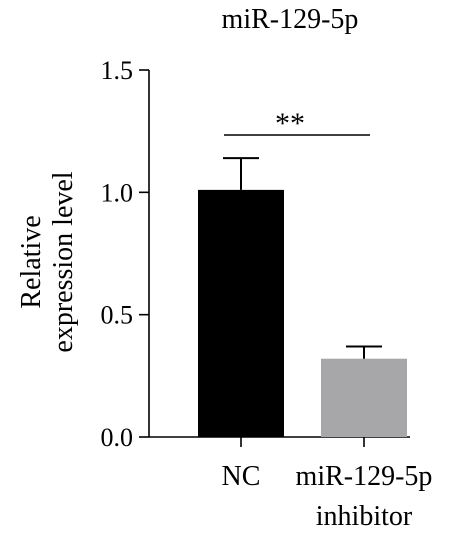  I want to click on y-axis-label: Relativeexpression level, so click(47, 261).